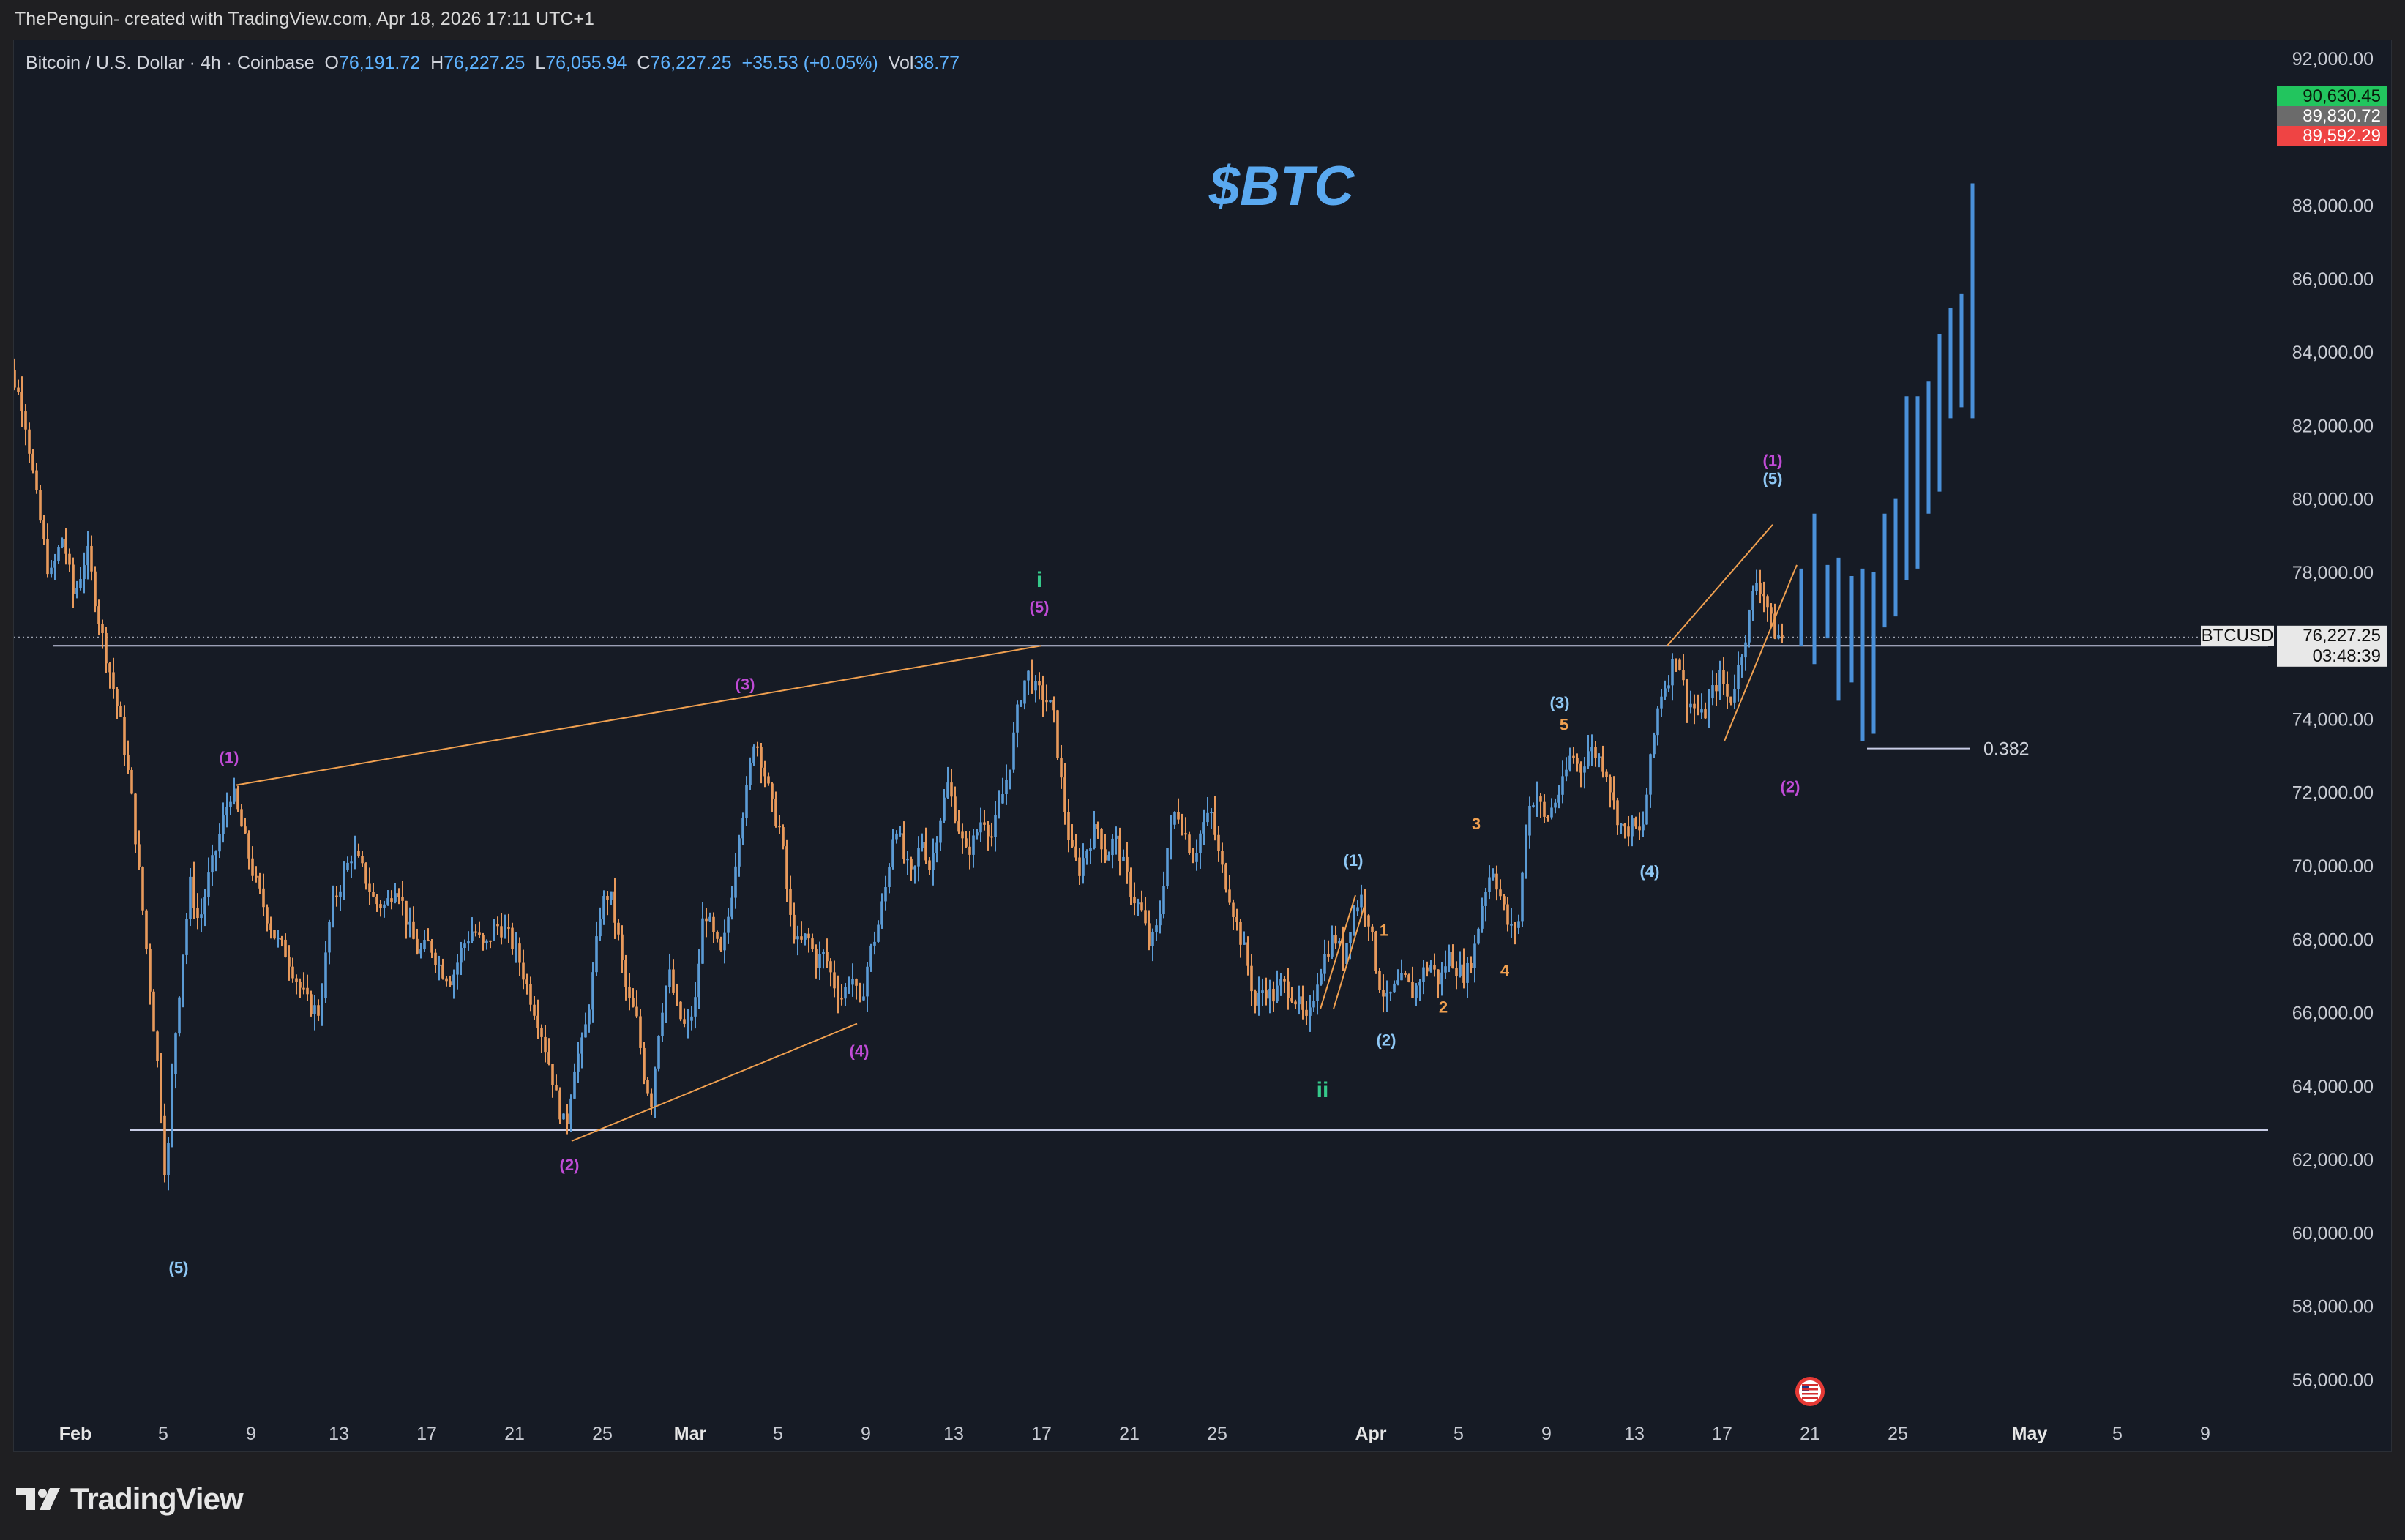  What do you see at coordinates (2342, 136) in the screenshot?
I see `price-tag-value: 89,592.29` at bounding box center [2342, 136].